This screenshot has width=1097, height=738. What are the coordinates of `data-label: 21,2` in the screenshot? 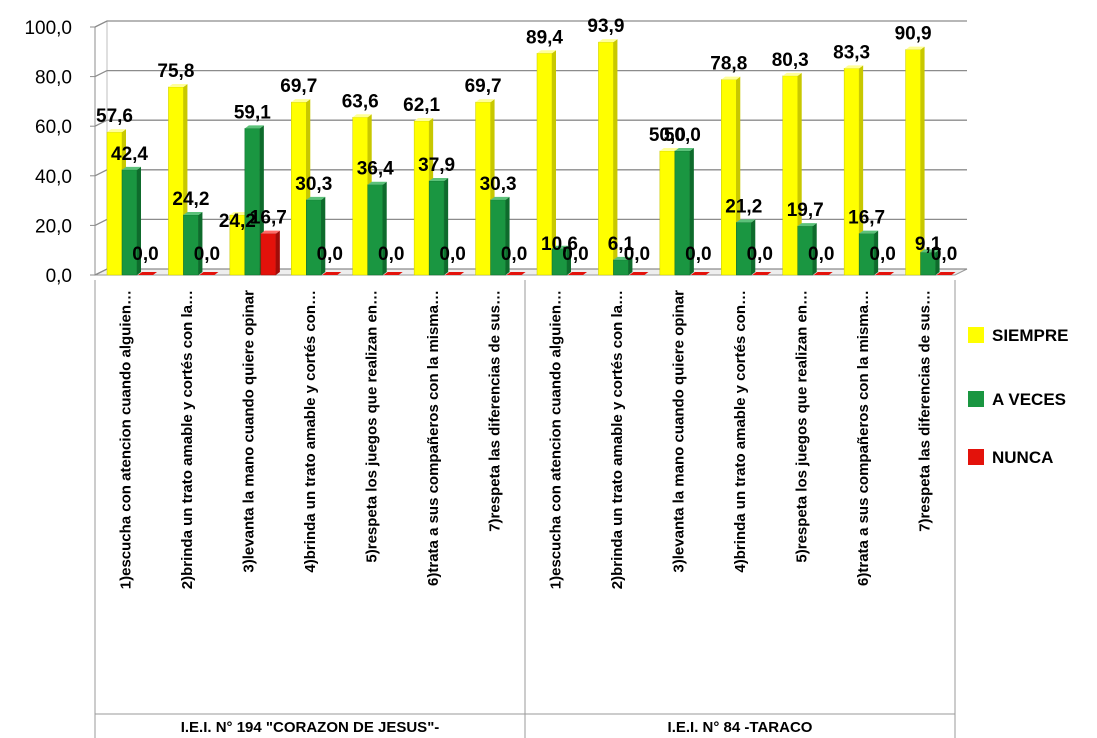 It's located at (743, 206).